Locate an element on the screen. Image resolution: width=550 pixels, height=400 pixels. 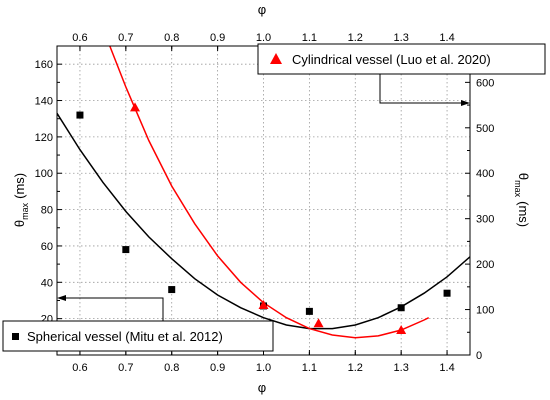
x-tick-label: 1.2 is located at coordinates (355, 368).